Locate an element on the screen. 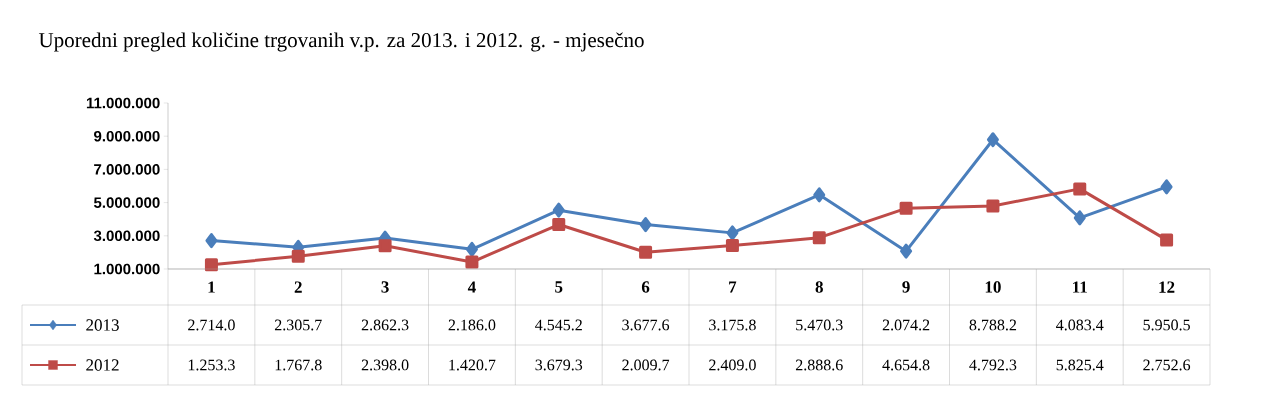 The image size is (1263, 402). x-tick-label: 9 is located at coordinates (906, 287).